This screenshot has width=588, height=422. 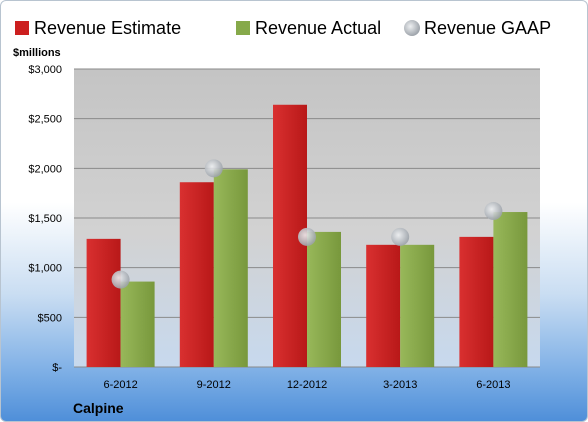 I want to click on y-tick-label: $3,000, so click(x=45, y=70).